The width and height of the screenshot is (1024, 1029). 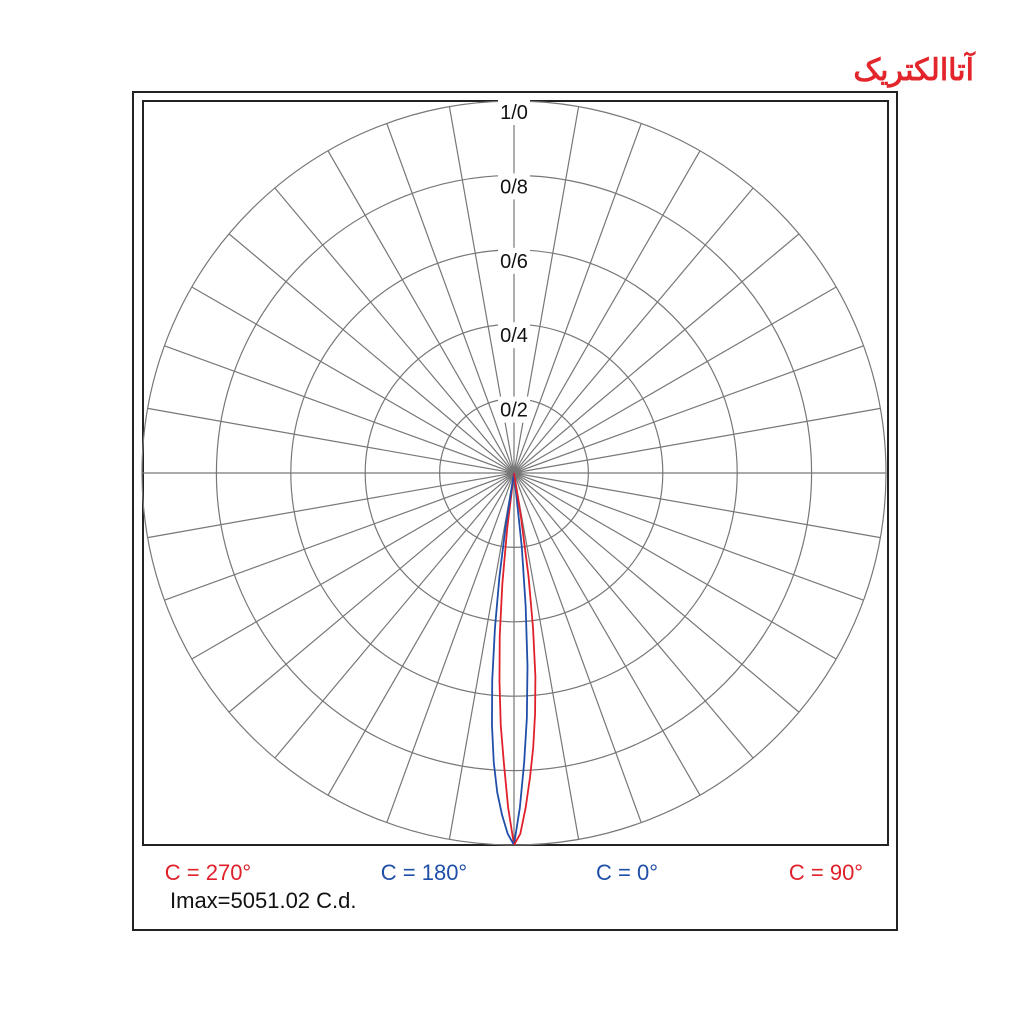 I want to click on r-tick-label: 0/4, so click(x=514, y=336).